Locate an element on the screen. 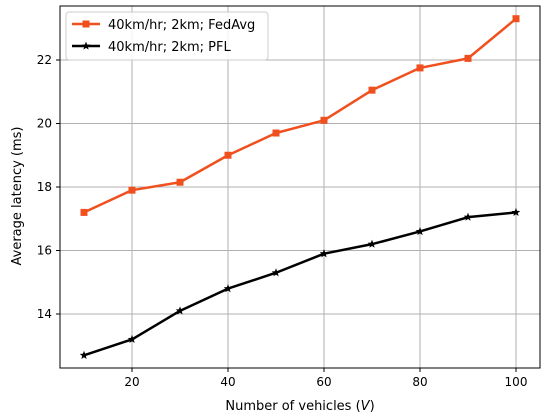 Image resolution: width=550 pixels, height=417 pixels. y-tick-label: 14 is located at coordinates (44, 314).